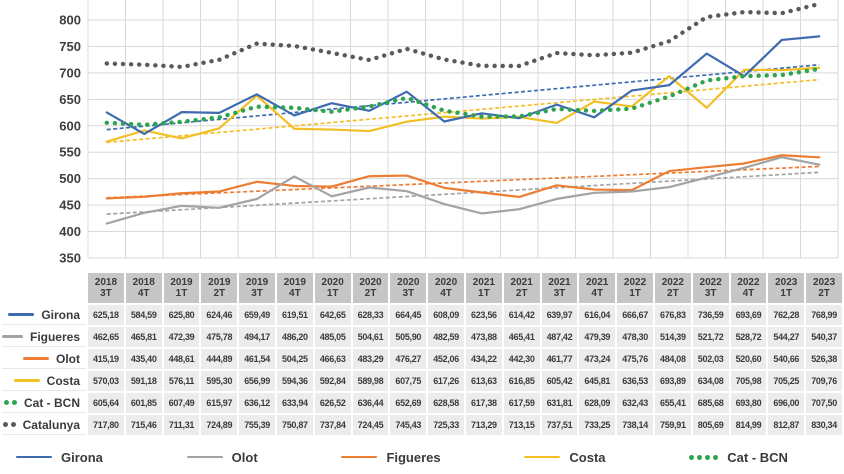 Image resolution: width=844 pixels, height=474 pixels. I want to click on trendline-girona, so click(463, 97).